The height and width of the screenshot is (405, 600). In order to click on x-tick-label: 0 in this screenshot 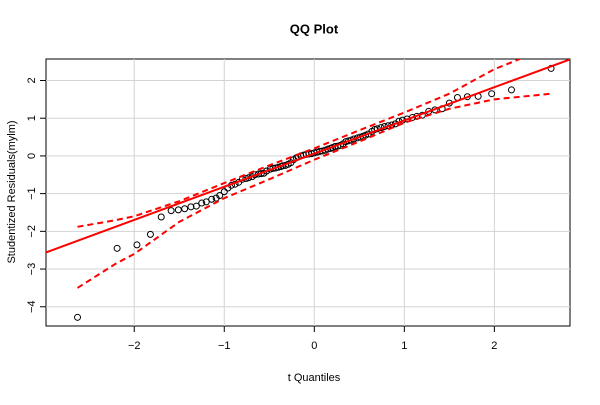, I will do `click(314, 346)`.